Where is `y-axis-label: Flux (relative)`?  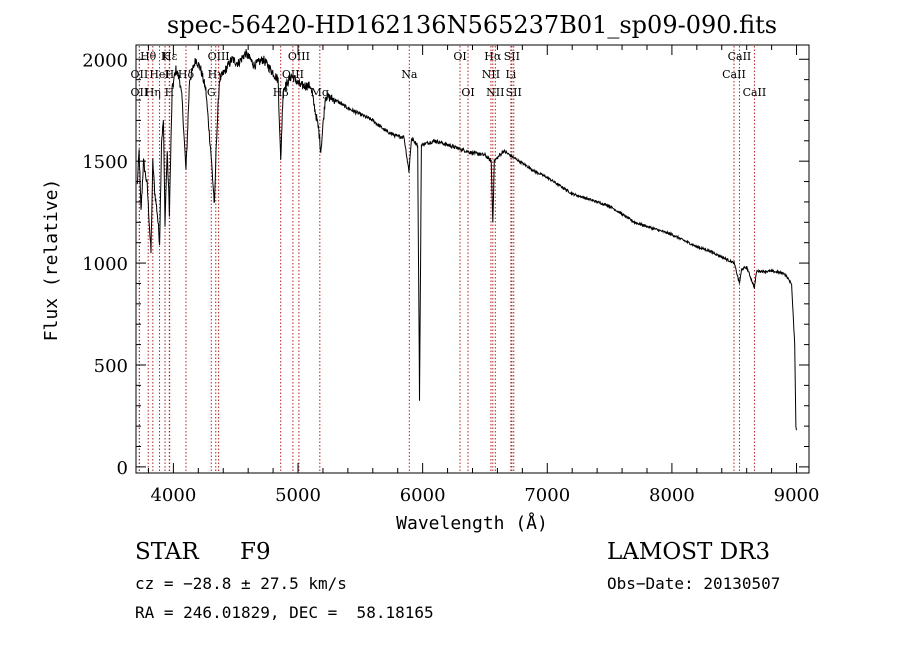 y-axis-label: Flux (relative) is located at coordinates (51, 260).